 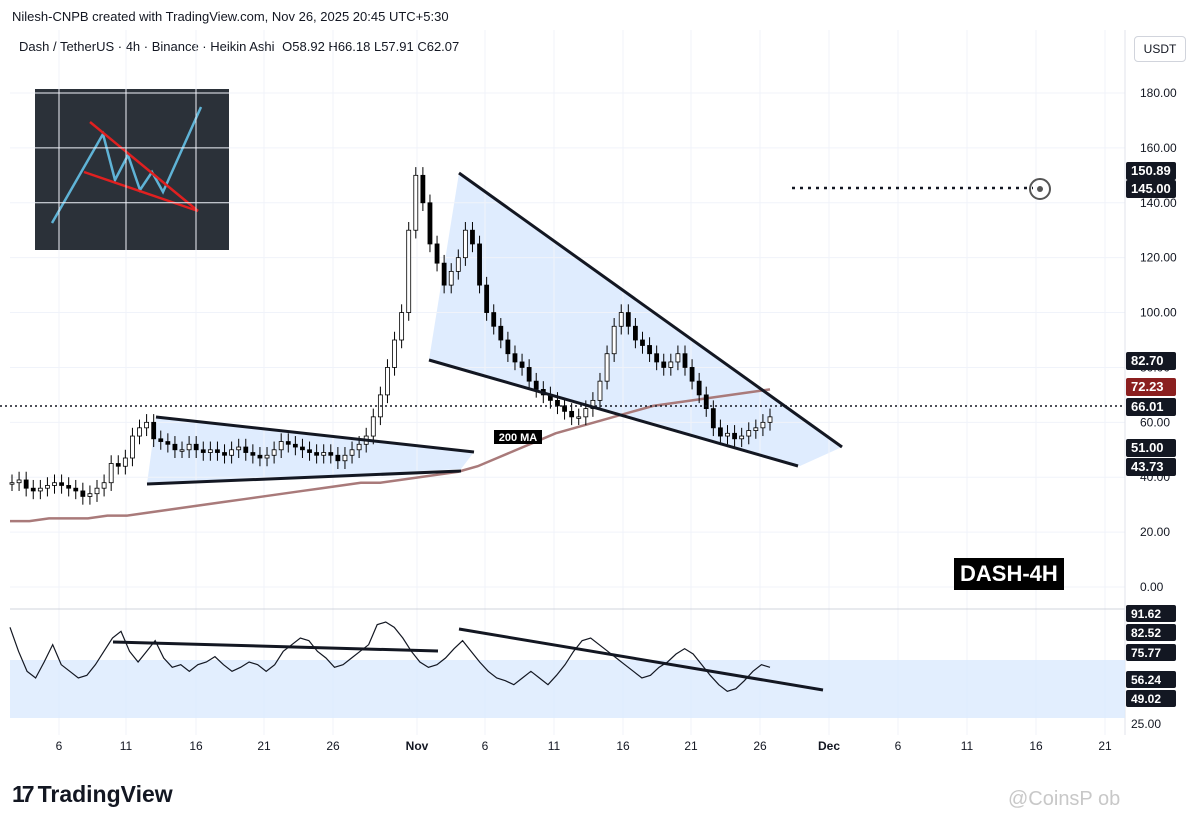 I want to click on time-tick-label: 6, so click(x=898, y=746).